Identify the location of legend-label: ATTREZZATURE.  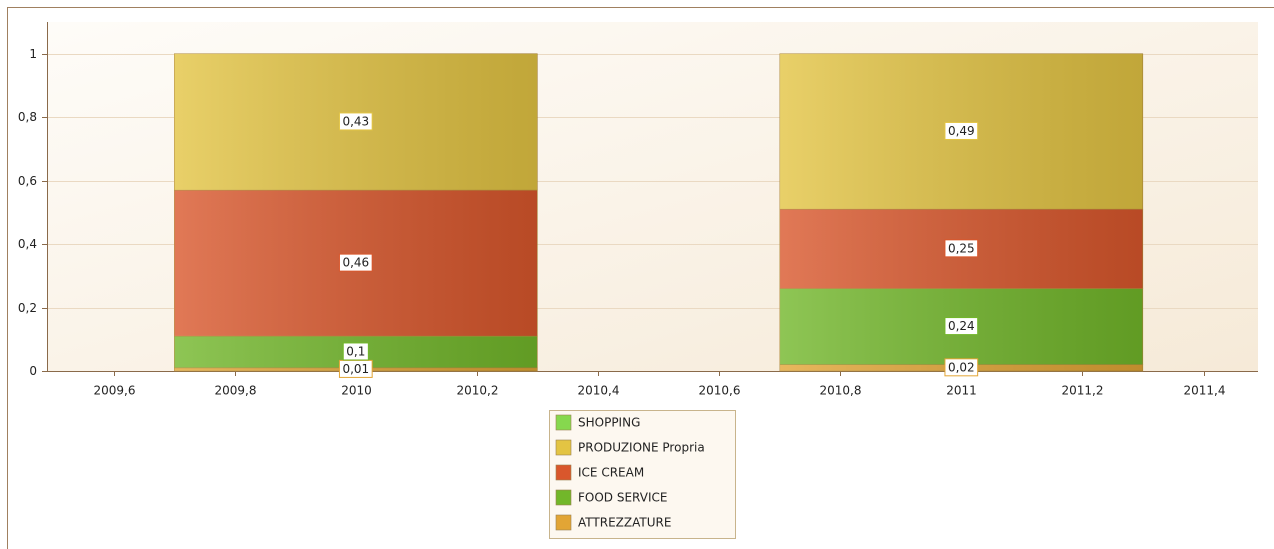
(624, 523).